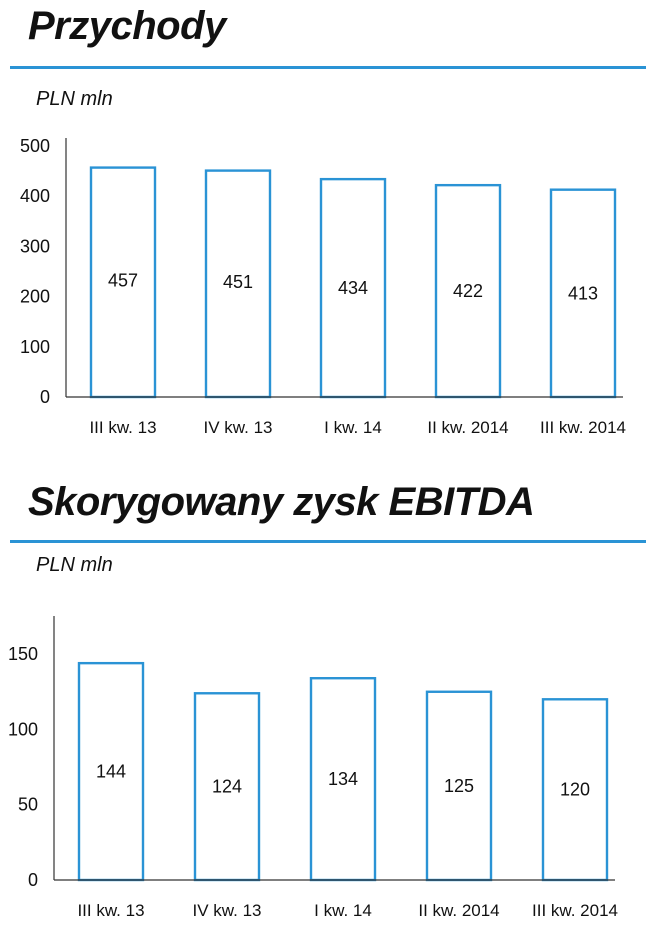  I want to click on bar-value-label: 422, so click(468, 291).